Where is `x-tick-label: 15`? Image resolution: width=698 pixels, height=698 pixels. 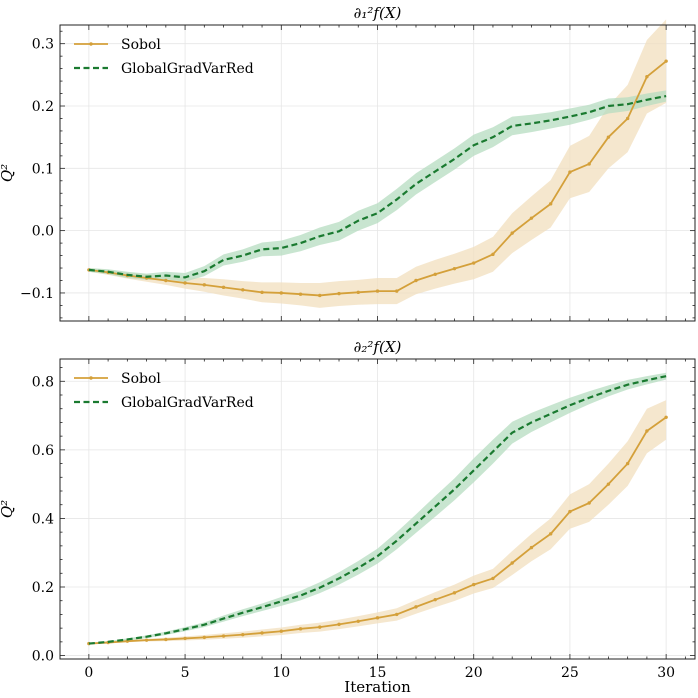 x-tick-label: 15 is located at coordinates (378, 673).